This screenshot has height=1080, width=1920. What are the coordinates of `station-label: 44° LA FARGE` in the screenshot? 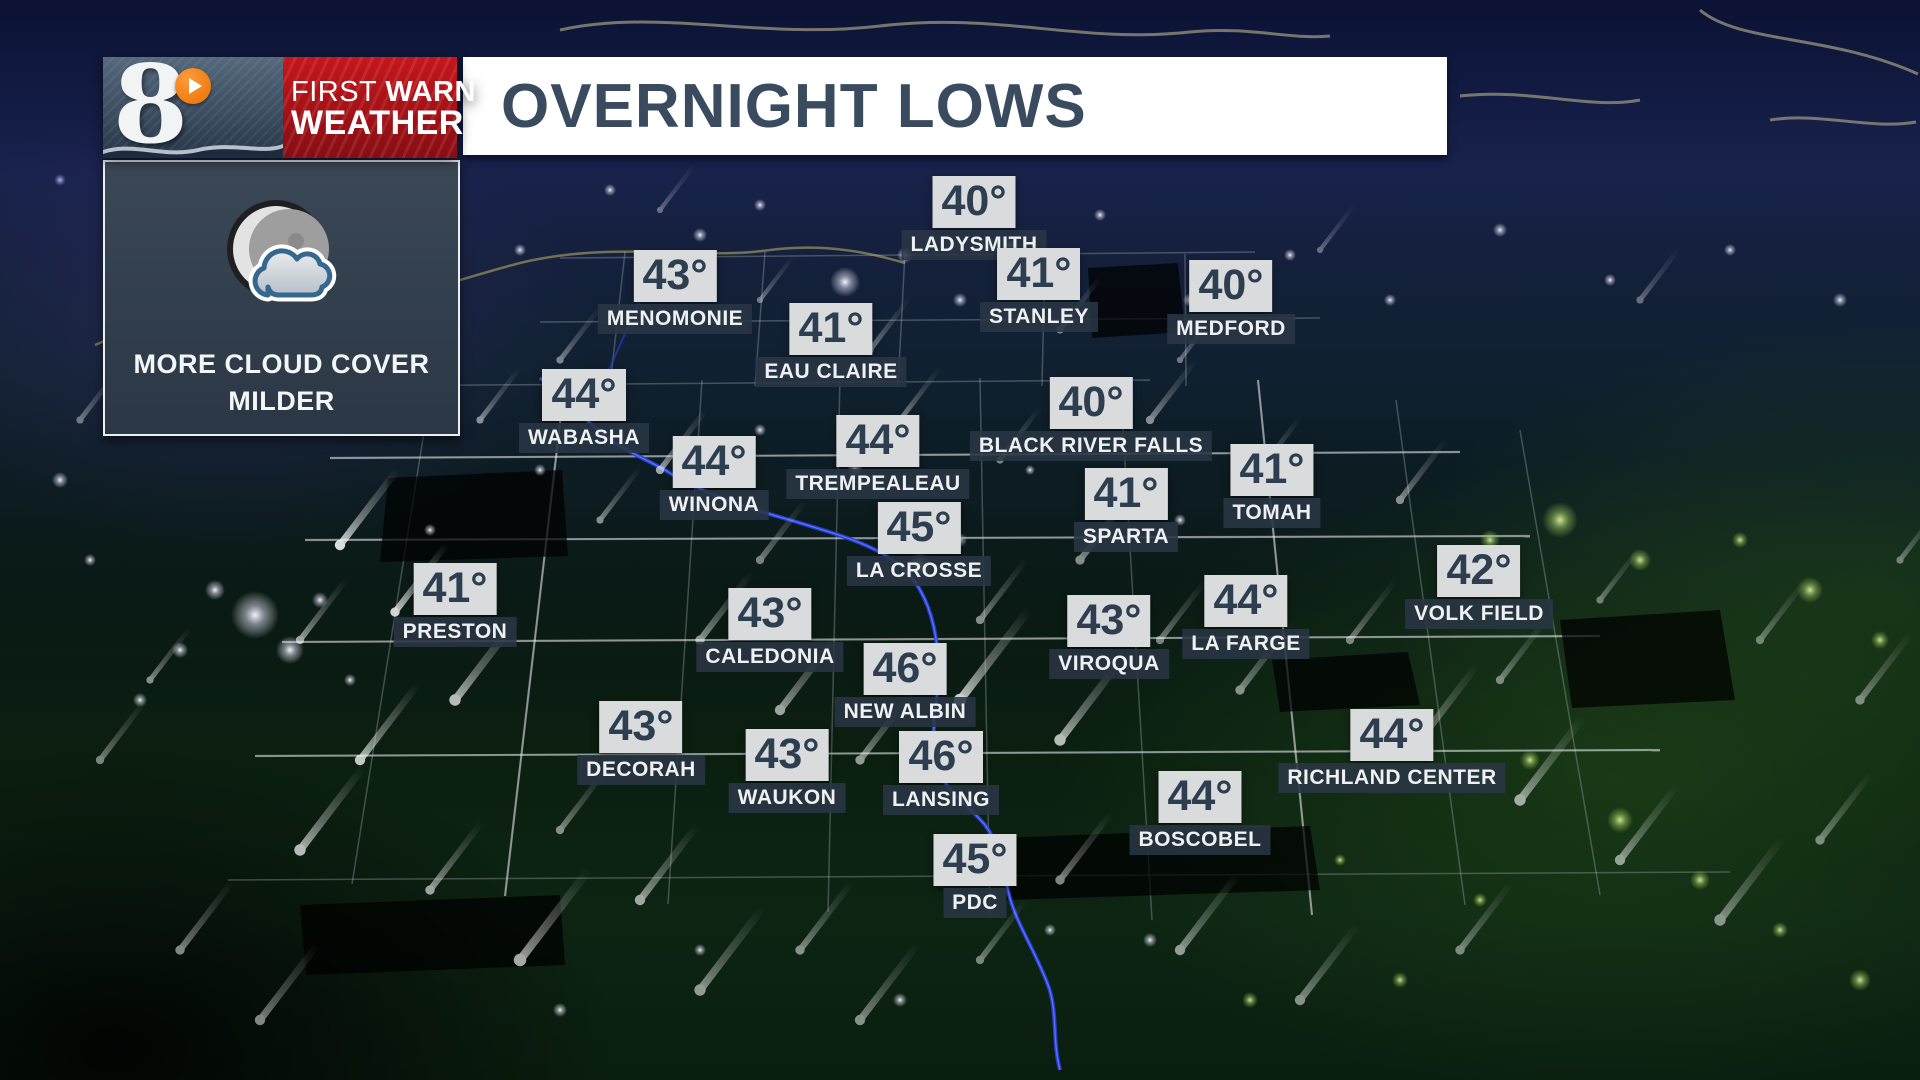 It's located at (1246, 617).